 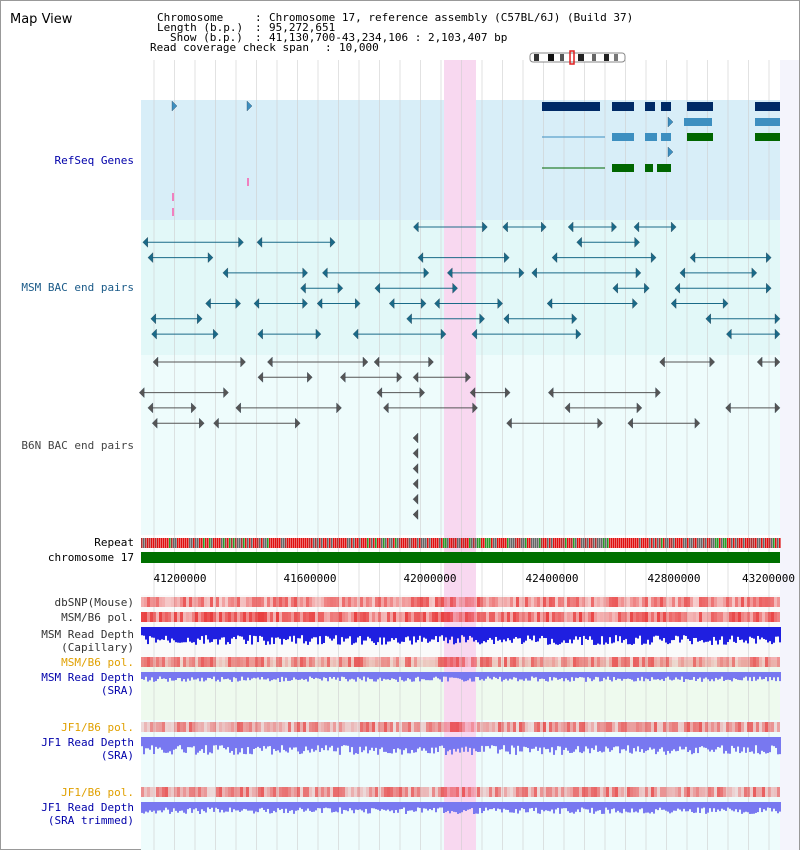 What do you see at coordinates (94, 160) in the screenshot?
I see `refseq-genes-label: RefSeq Genes` at bounding box center [94, 160].